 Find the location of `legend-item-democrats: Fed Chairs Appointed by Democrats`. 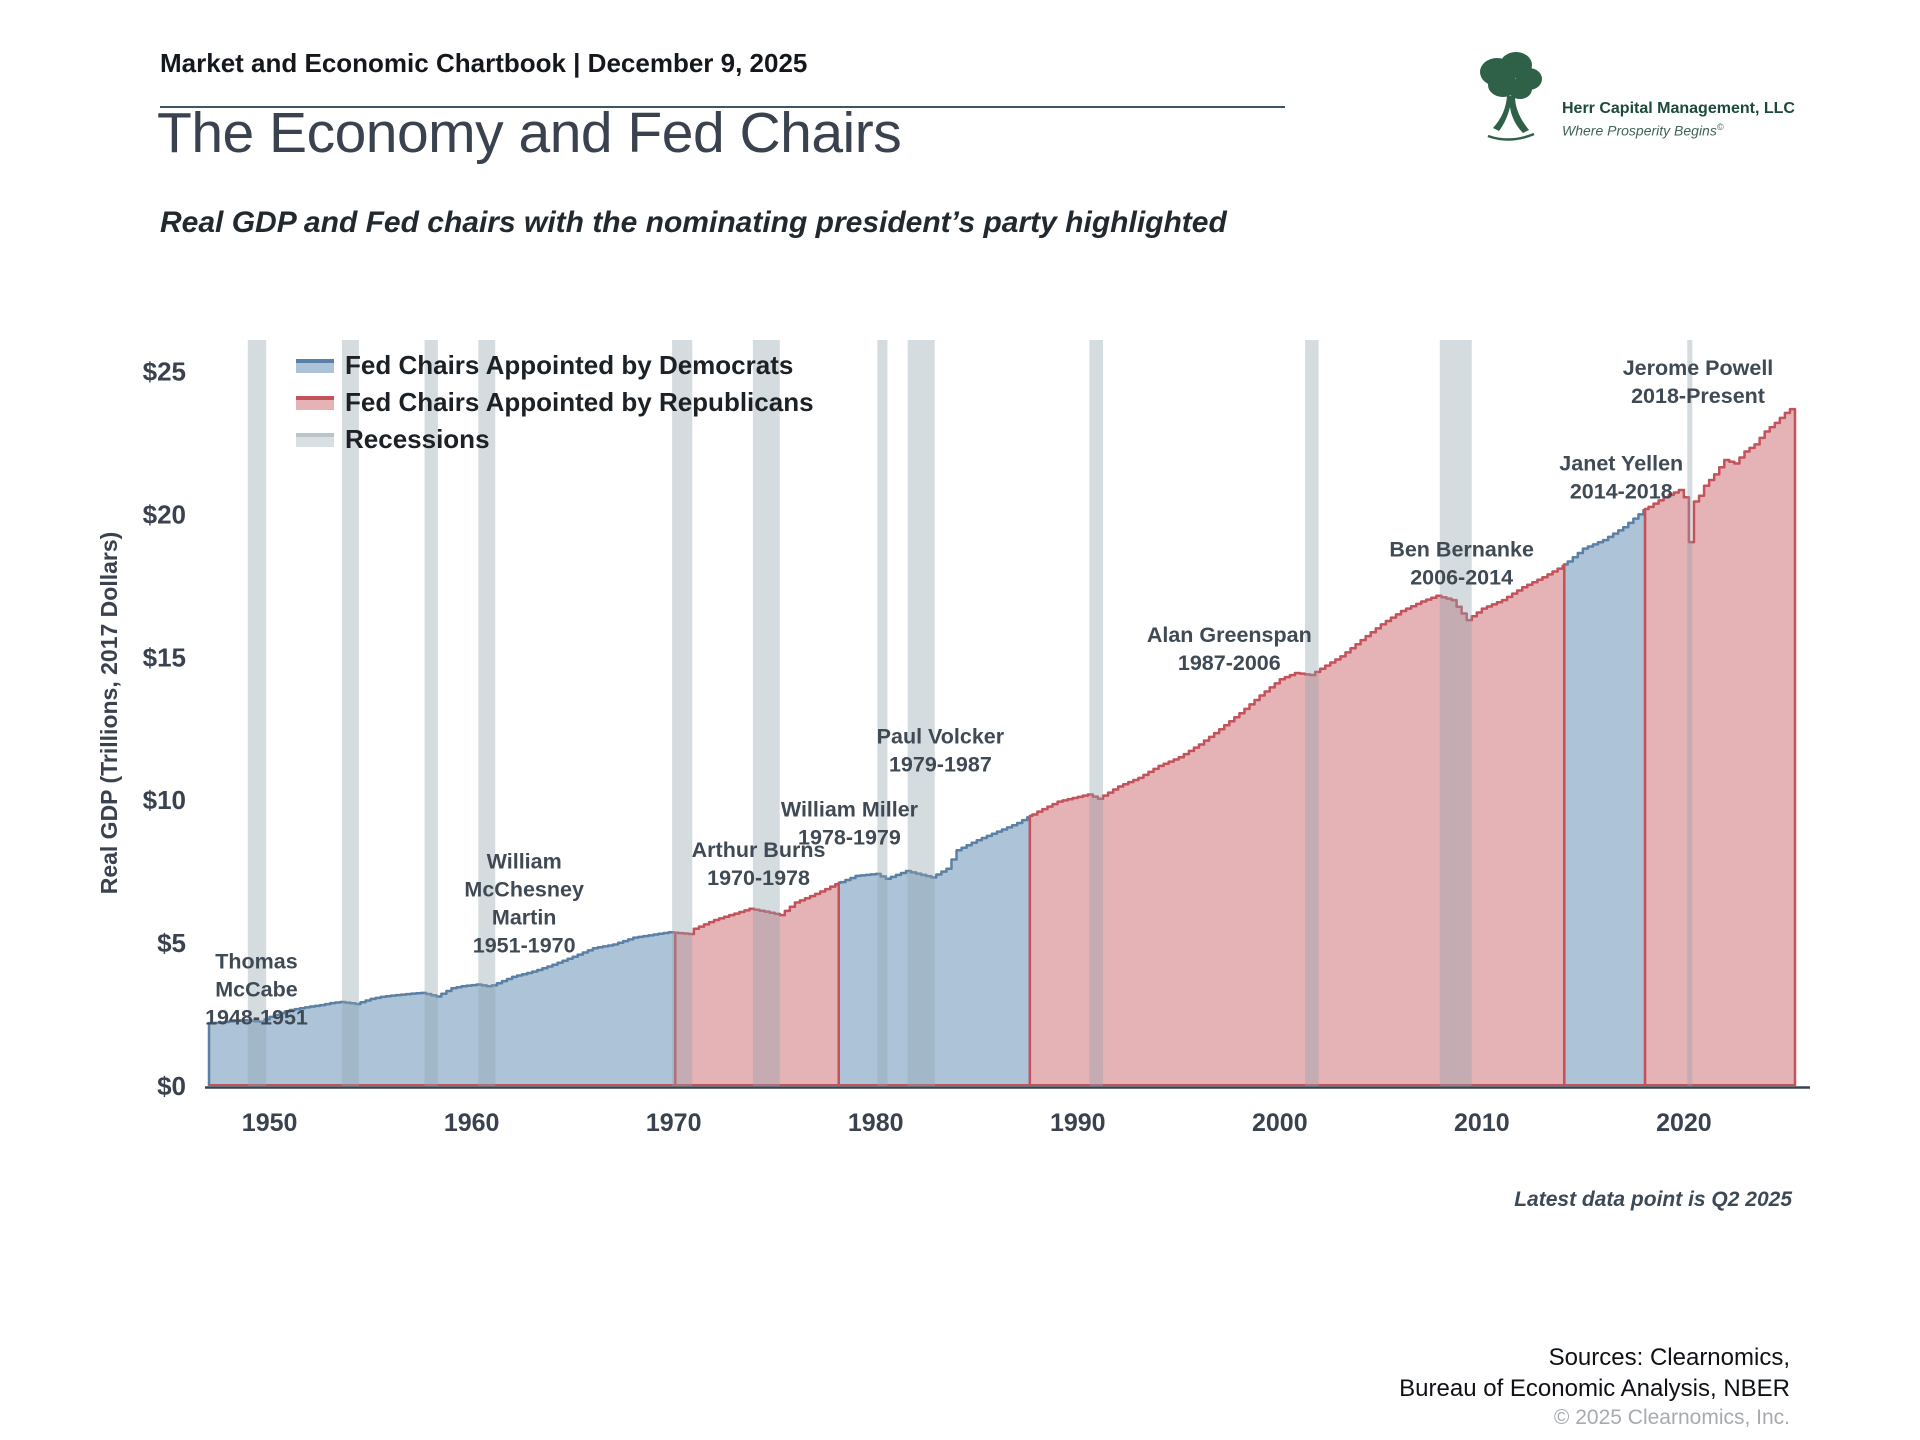

legend-item-democrats: Fed Chairs Appointed by Democrats is located at coordinates (555, 365).